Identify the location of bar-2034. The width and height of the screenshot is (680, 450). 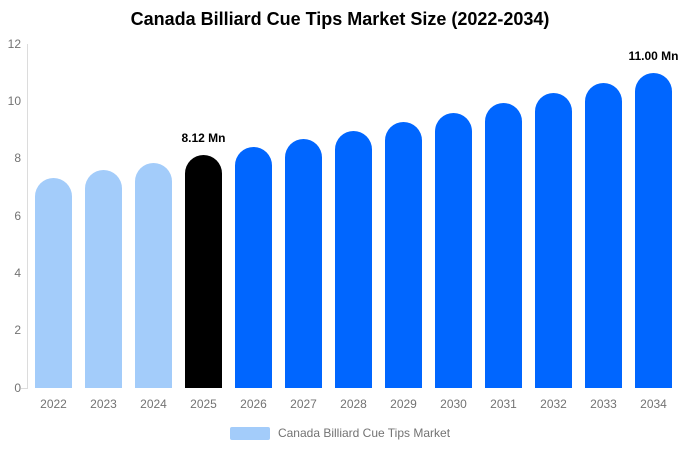
(653, 230).